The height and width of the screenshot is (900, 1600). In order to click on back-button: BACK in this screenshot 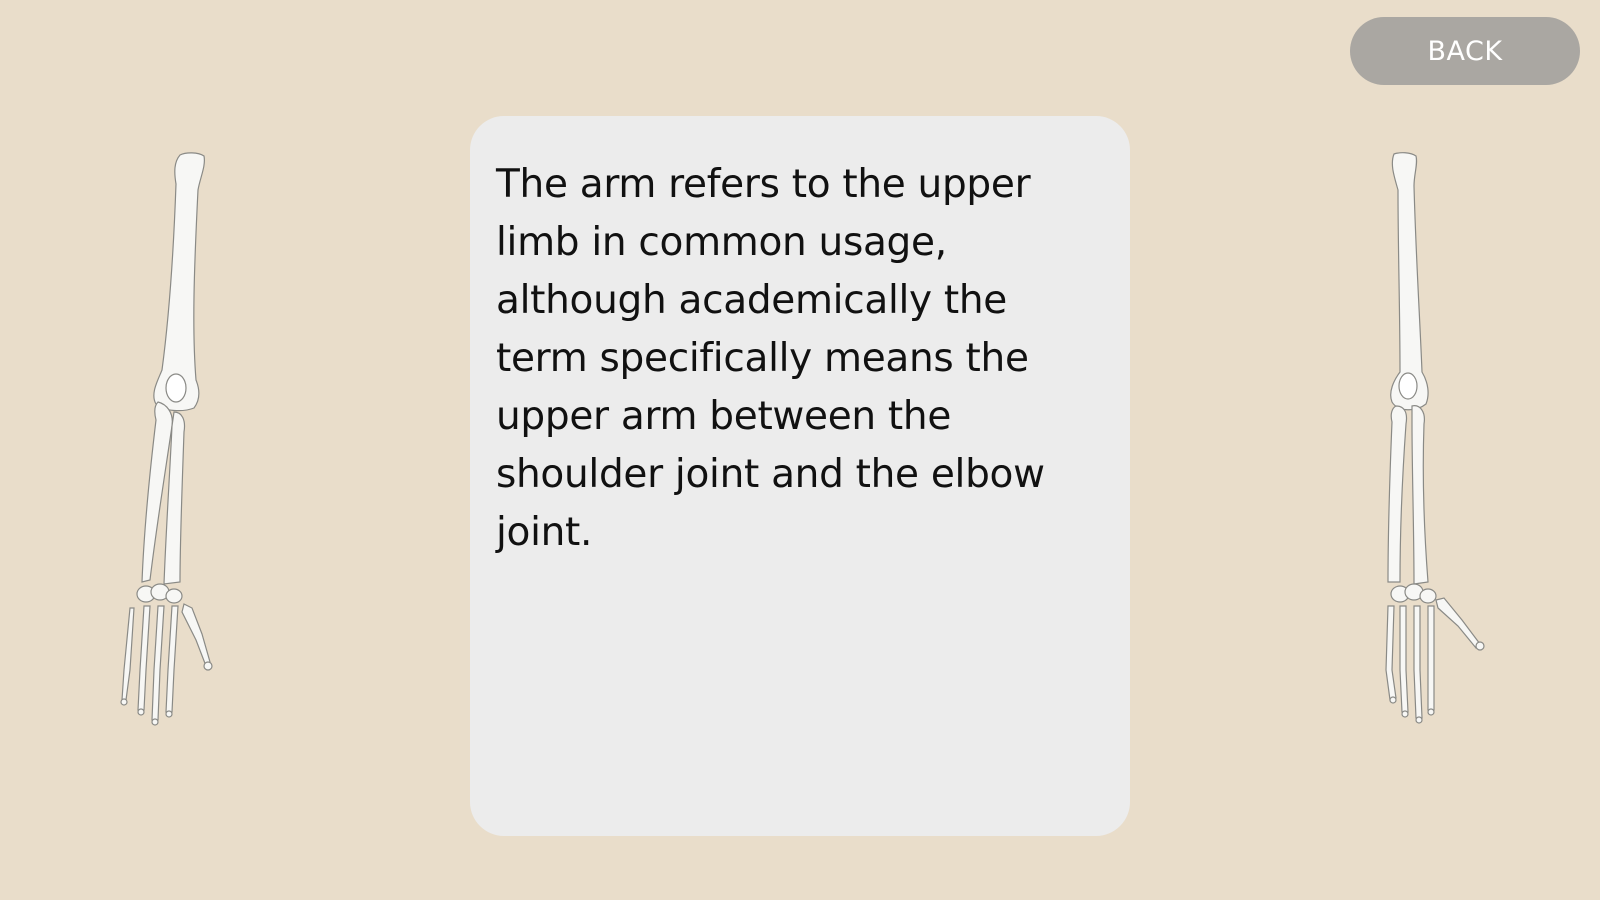, I will do `click(1465, 51)`.